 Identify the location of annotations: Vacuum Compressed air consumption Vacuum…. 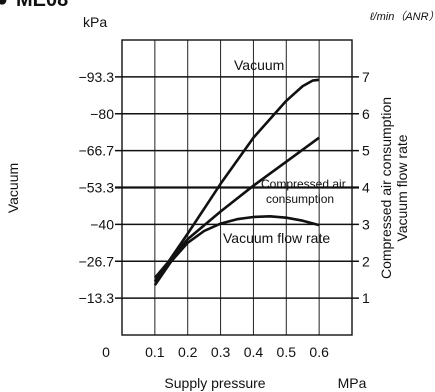
(284, 151).